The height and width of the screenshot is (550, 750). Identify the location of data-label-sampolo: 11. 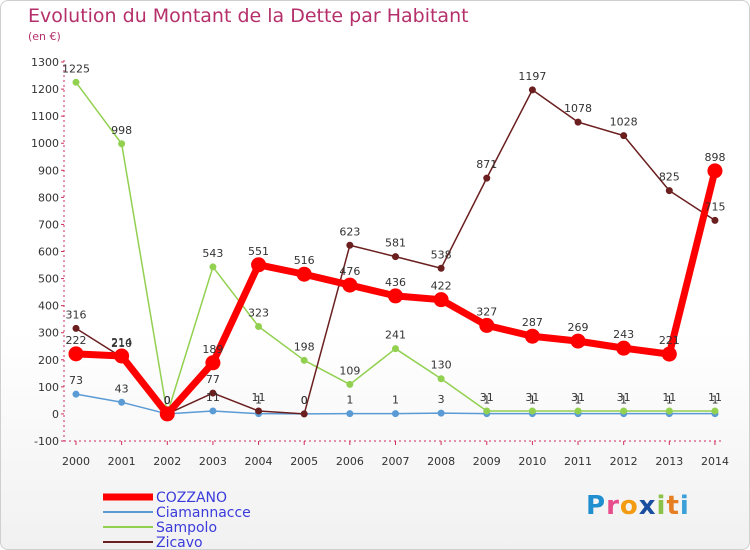
(669, 397).